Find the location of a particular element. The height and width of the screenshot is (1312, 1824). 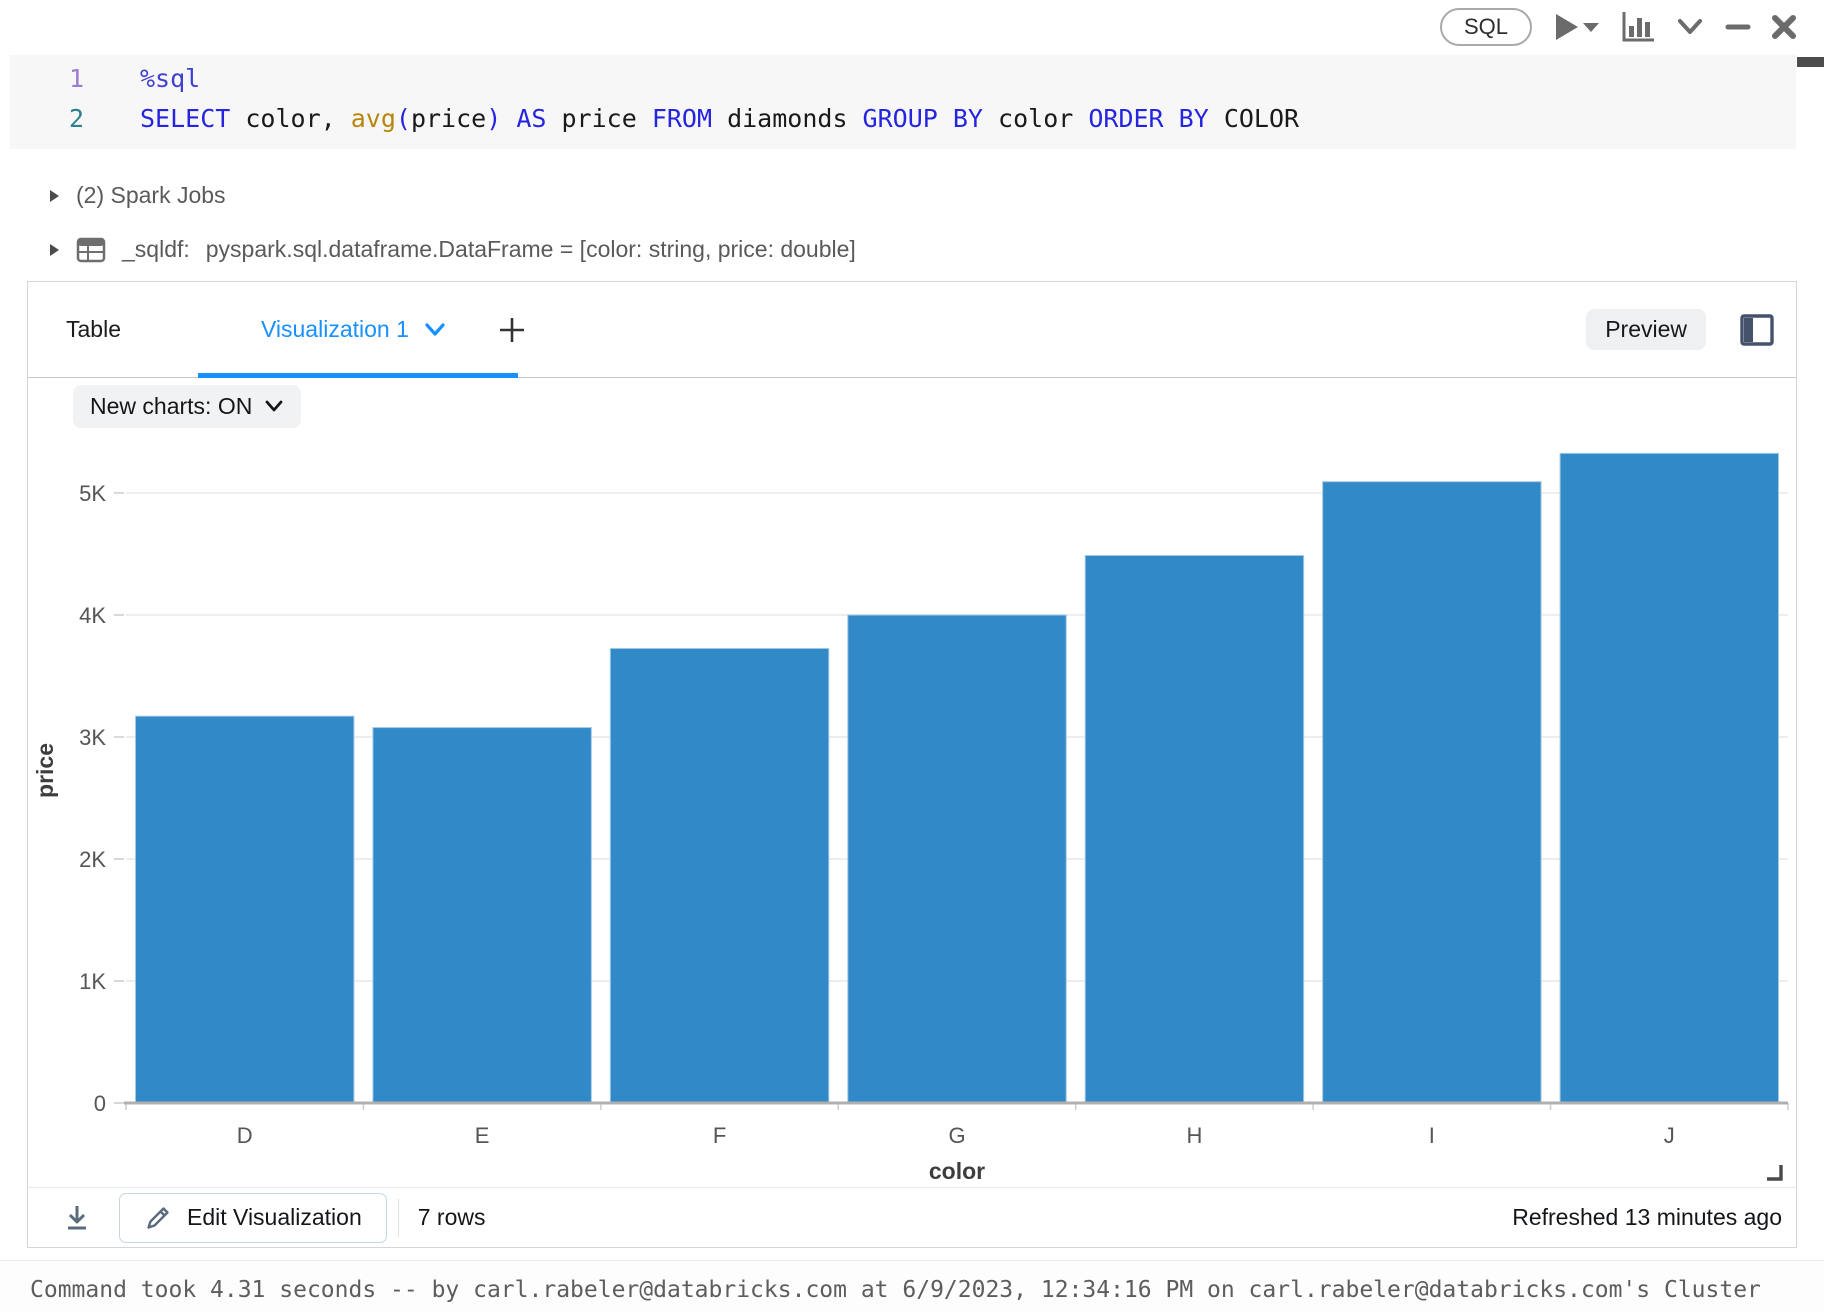

line-number: 1 is located at coordinates (76, 78).